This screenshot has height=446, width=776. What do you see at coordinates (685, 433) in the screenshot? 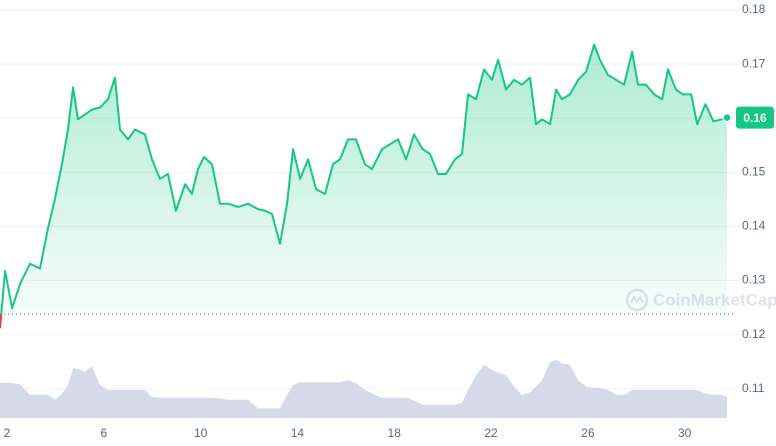
I see `x-tick-label: 30` at bounding box center [685, 433].